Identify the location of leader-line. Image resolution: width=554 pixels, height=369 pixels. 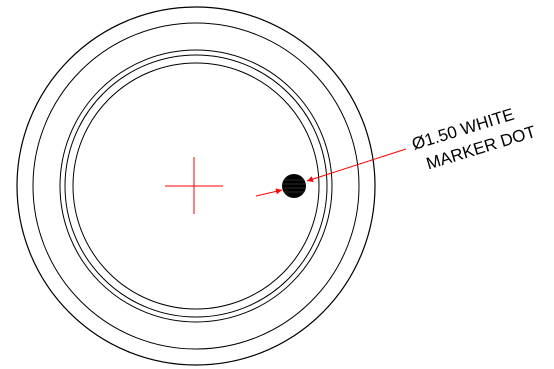
(356, 165).